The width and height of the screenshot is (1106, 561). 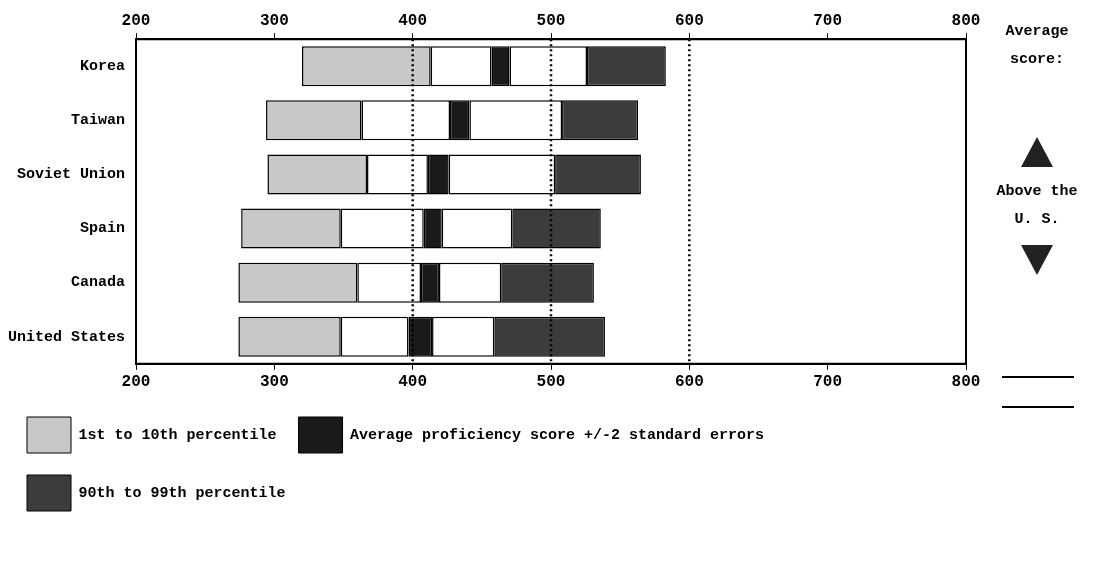 What do you see at coordinates (828, 20) in the screenshot?
I see `x2-tick-label: 700` at bounding box center [828, 20].